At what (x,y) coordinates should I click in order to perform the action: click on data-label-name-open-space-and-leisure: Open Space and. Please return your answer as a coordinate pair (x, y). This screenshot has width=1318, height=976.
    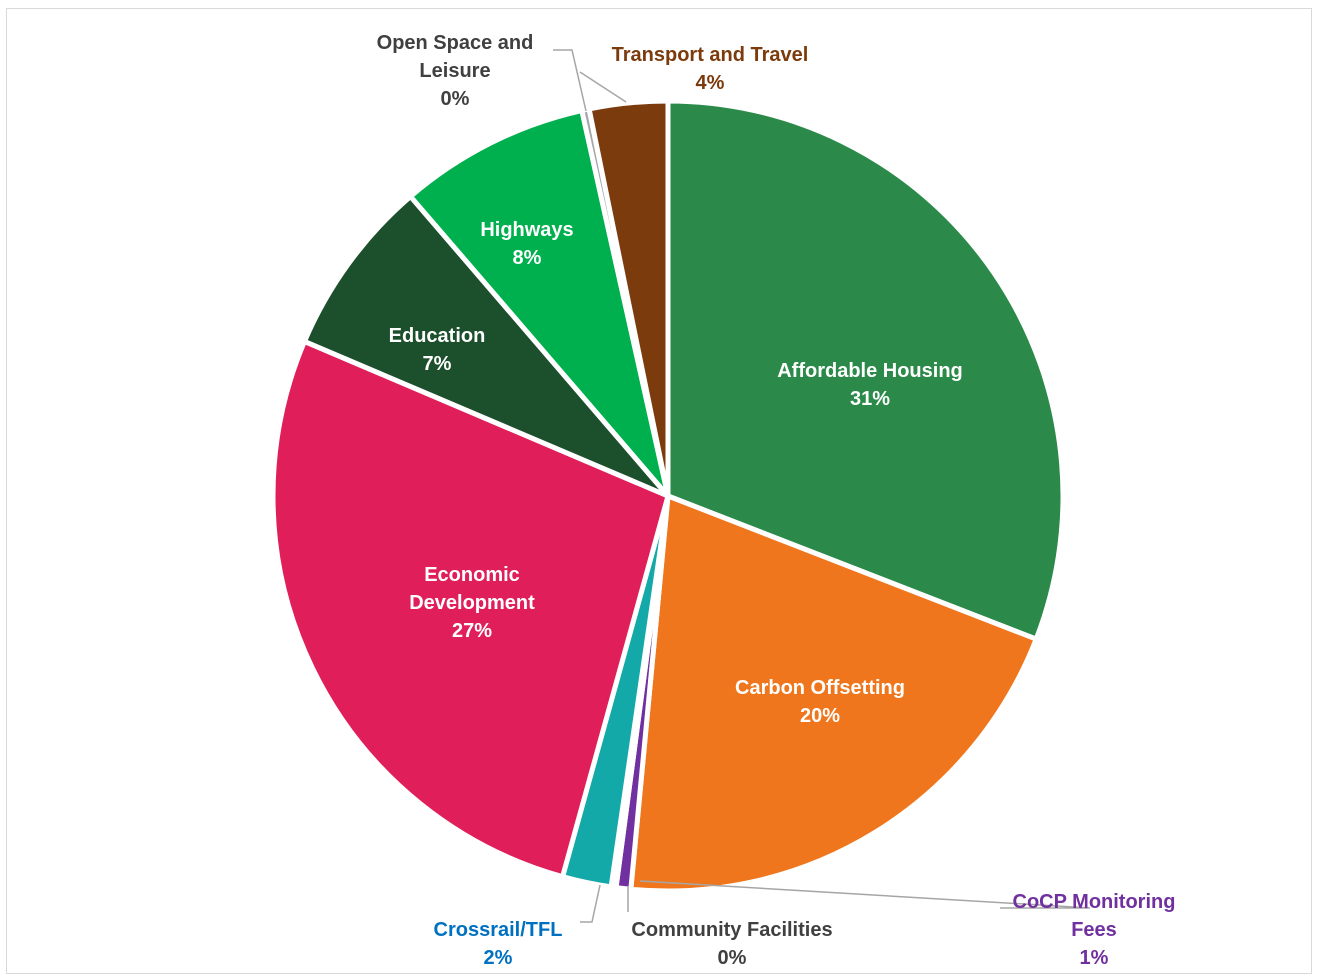
    Looking at the image, I should click on (455, 43).